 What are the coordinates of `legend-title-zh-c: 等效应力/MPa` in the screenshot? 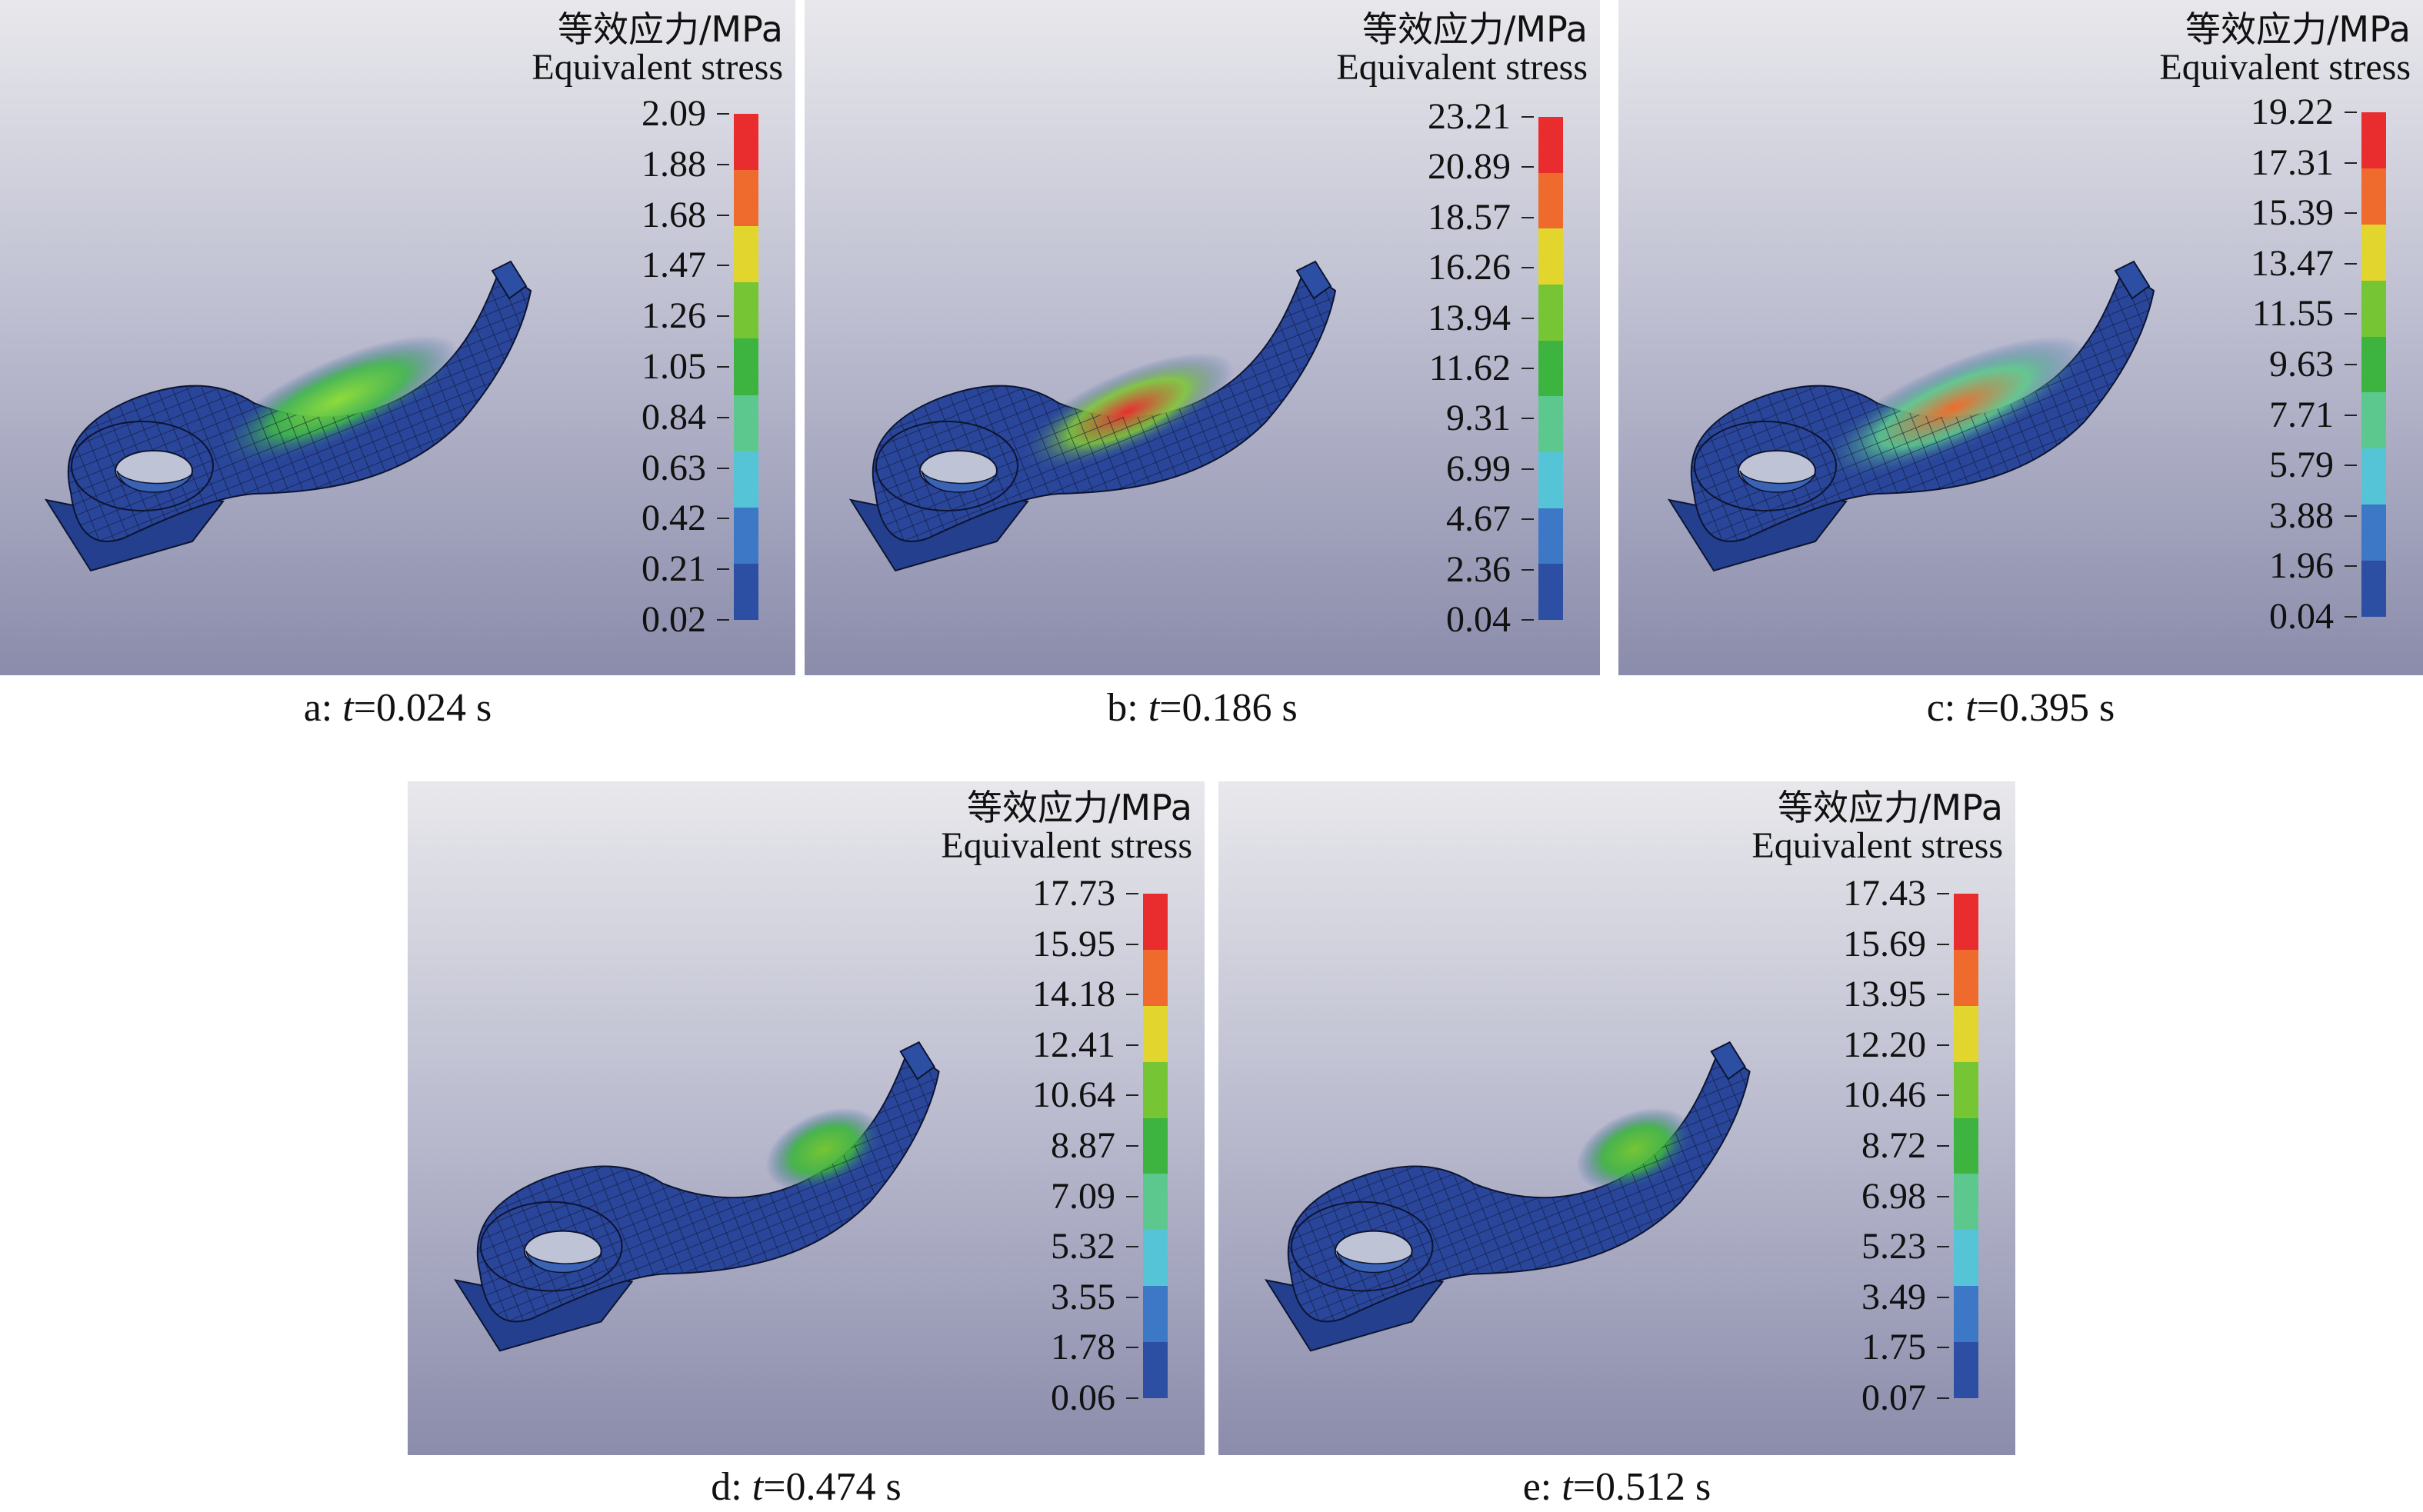 It's located at (2298, 29).